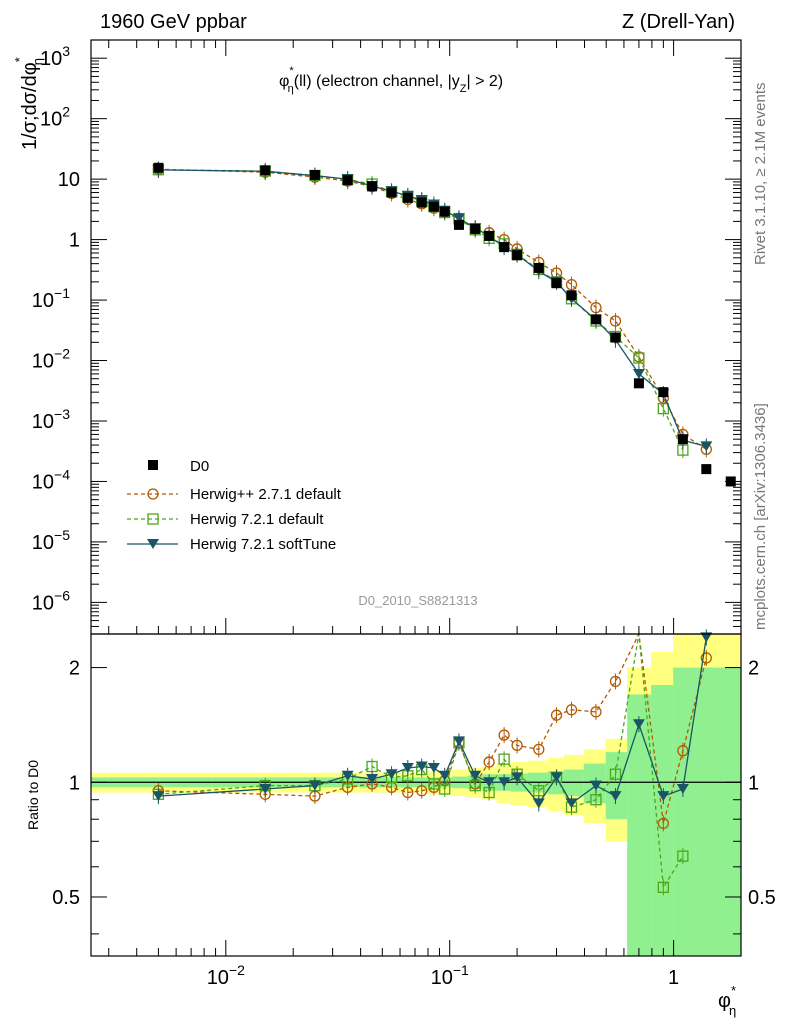 The width and height of the screenshot is (786, 1024). What do you see at coordinates (263, 544) in the screenshot?
I see `legend-label-softtune: Herwig 7.2.1 softTune` at bounding box center [263, 544].